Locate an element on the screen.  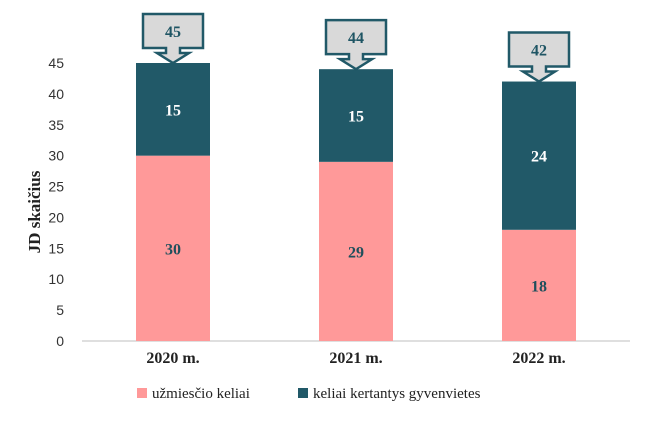
y-tick-label: 10 is located at coordinates (56, 279).